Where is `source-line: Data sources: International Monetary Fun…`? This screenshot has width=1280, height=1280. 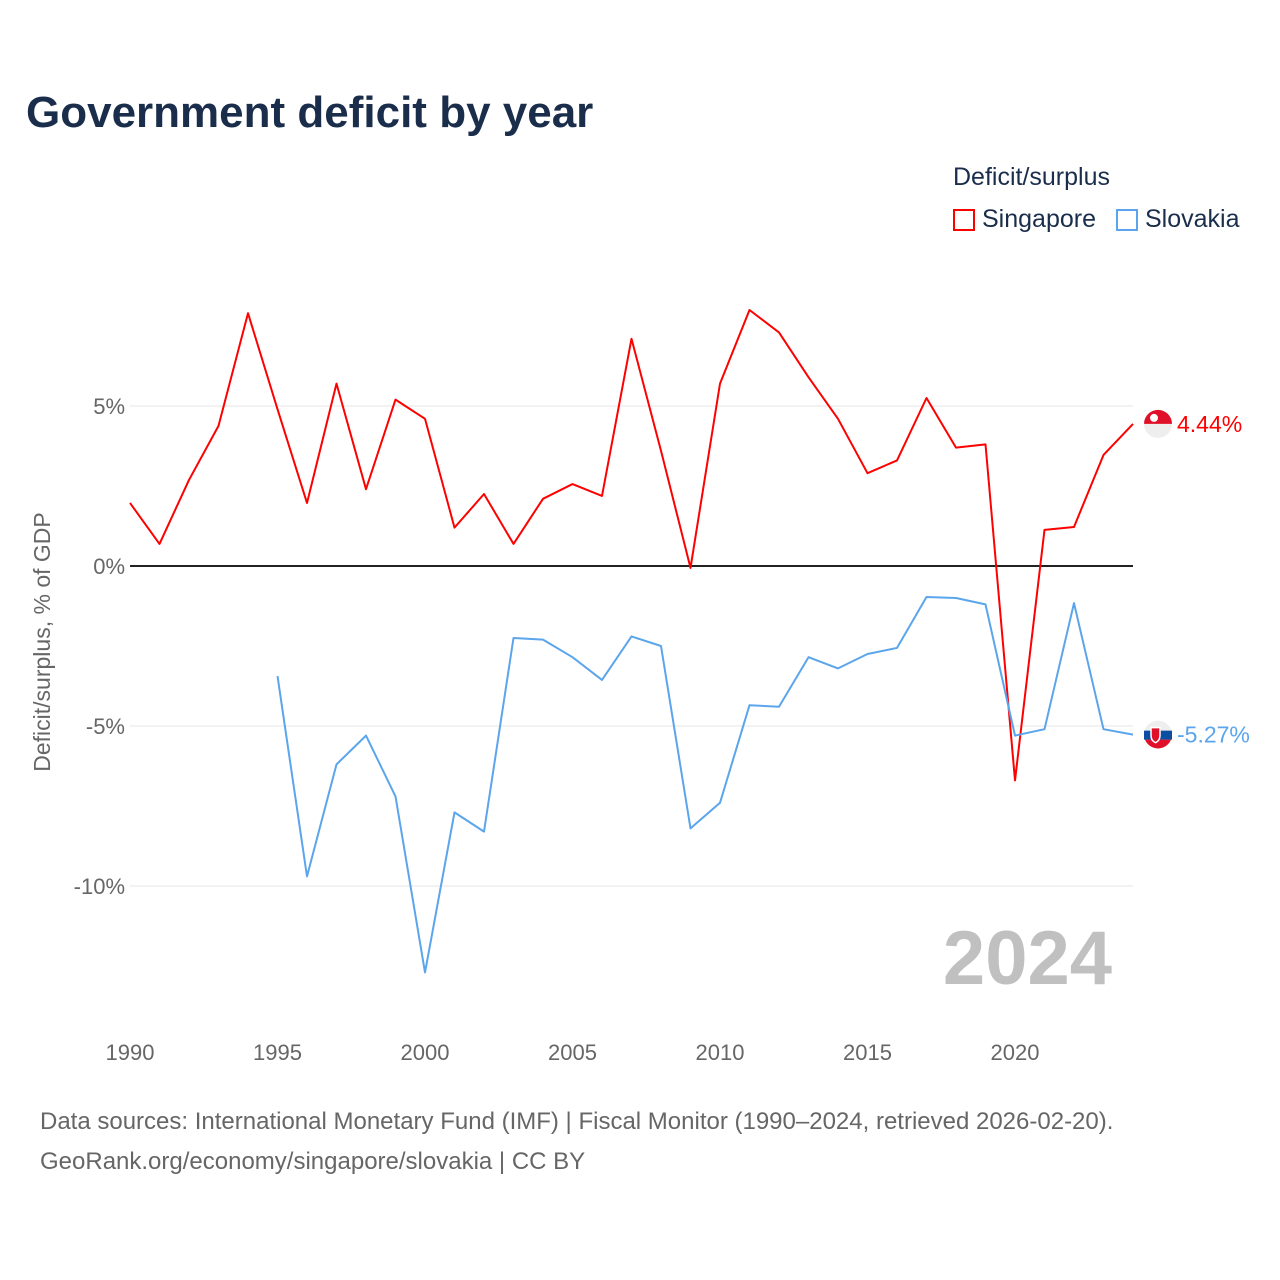
source-line: Data sources: International Monetary Fun… is located at coordinates (577, 1121).